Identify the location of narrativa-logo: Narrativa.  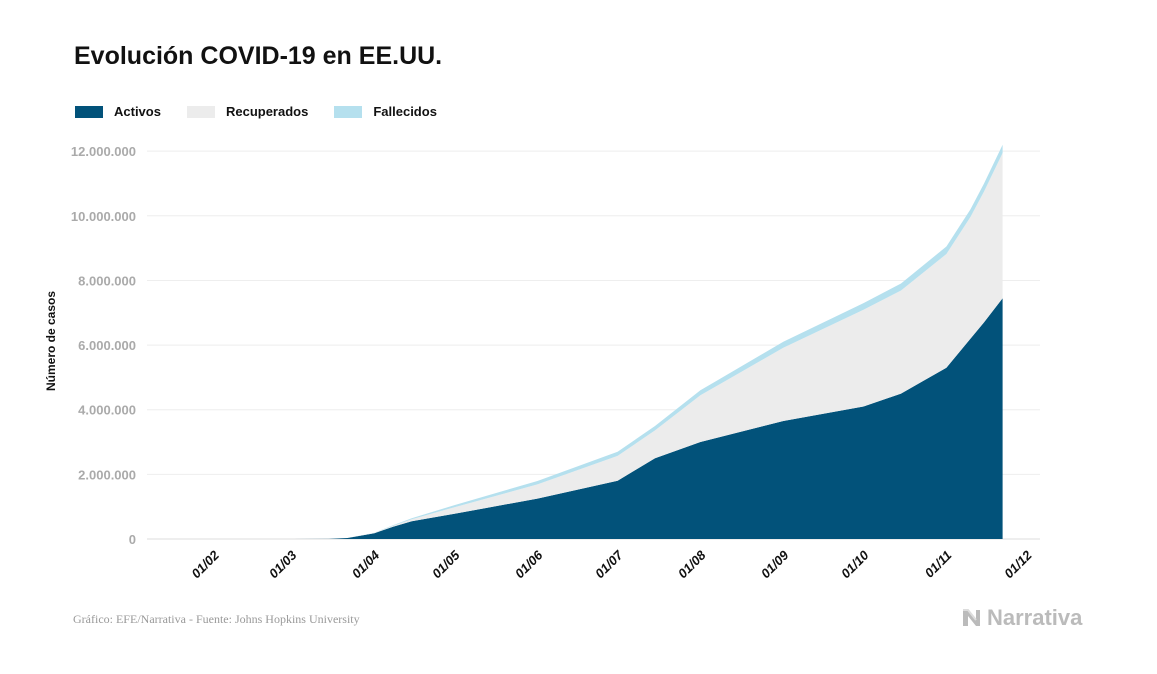
(1022, 618).